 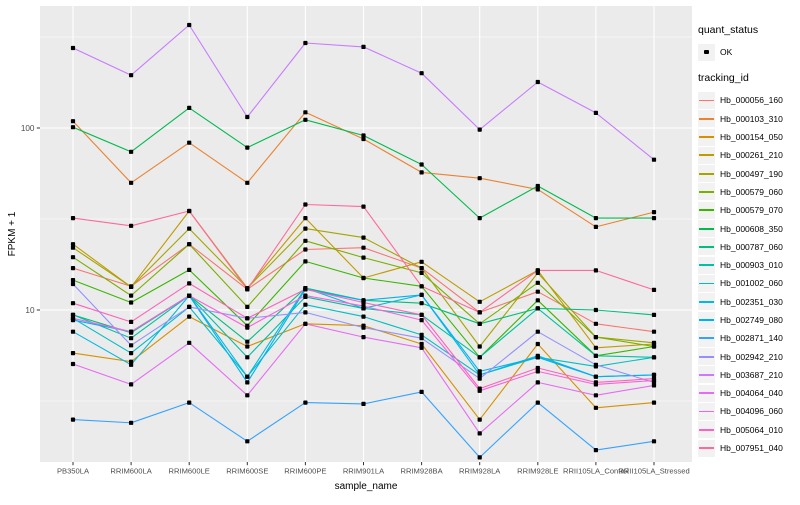 I want to click on x-tick-label: RRIM600SE, so click(x=247, y=471).